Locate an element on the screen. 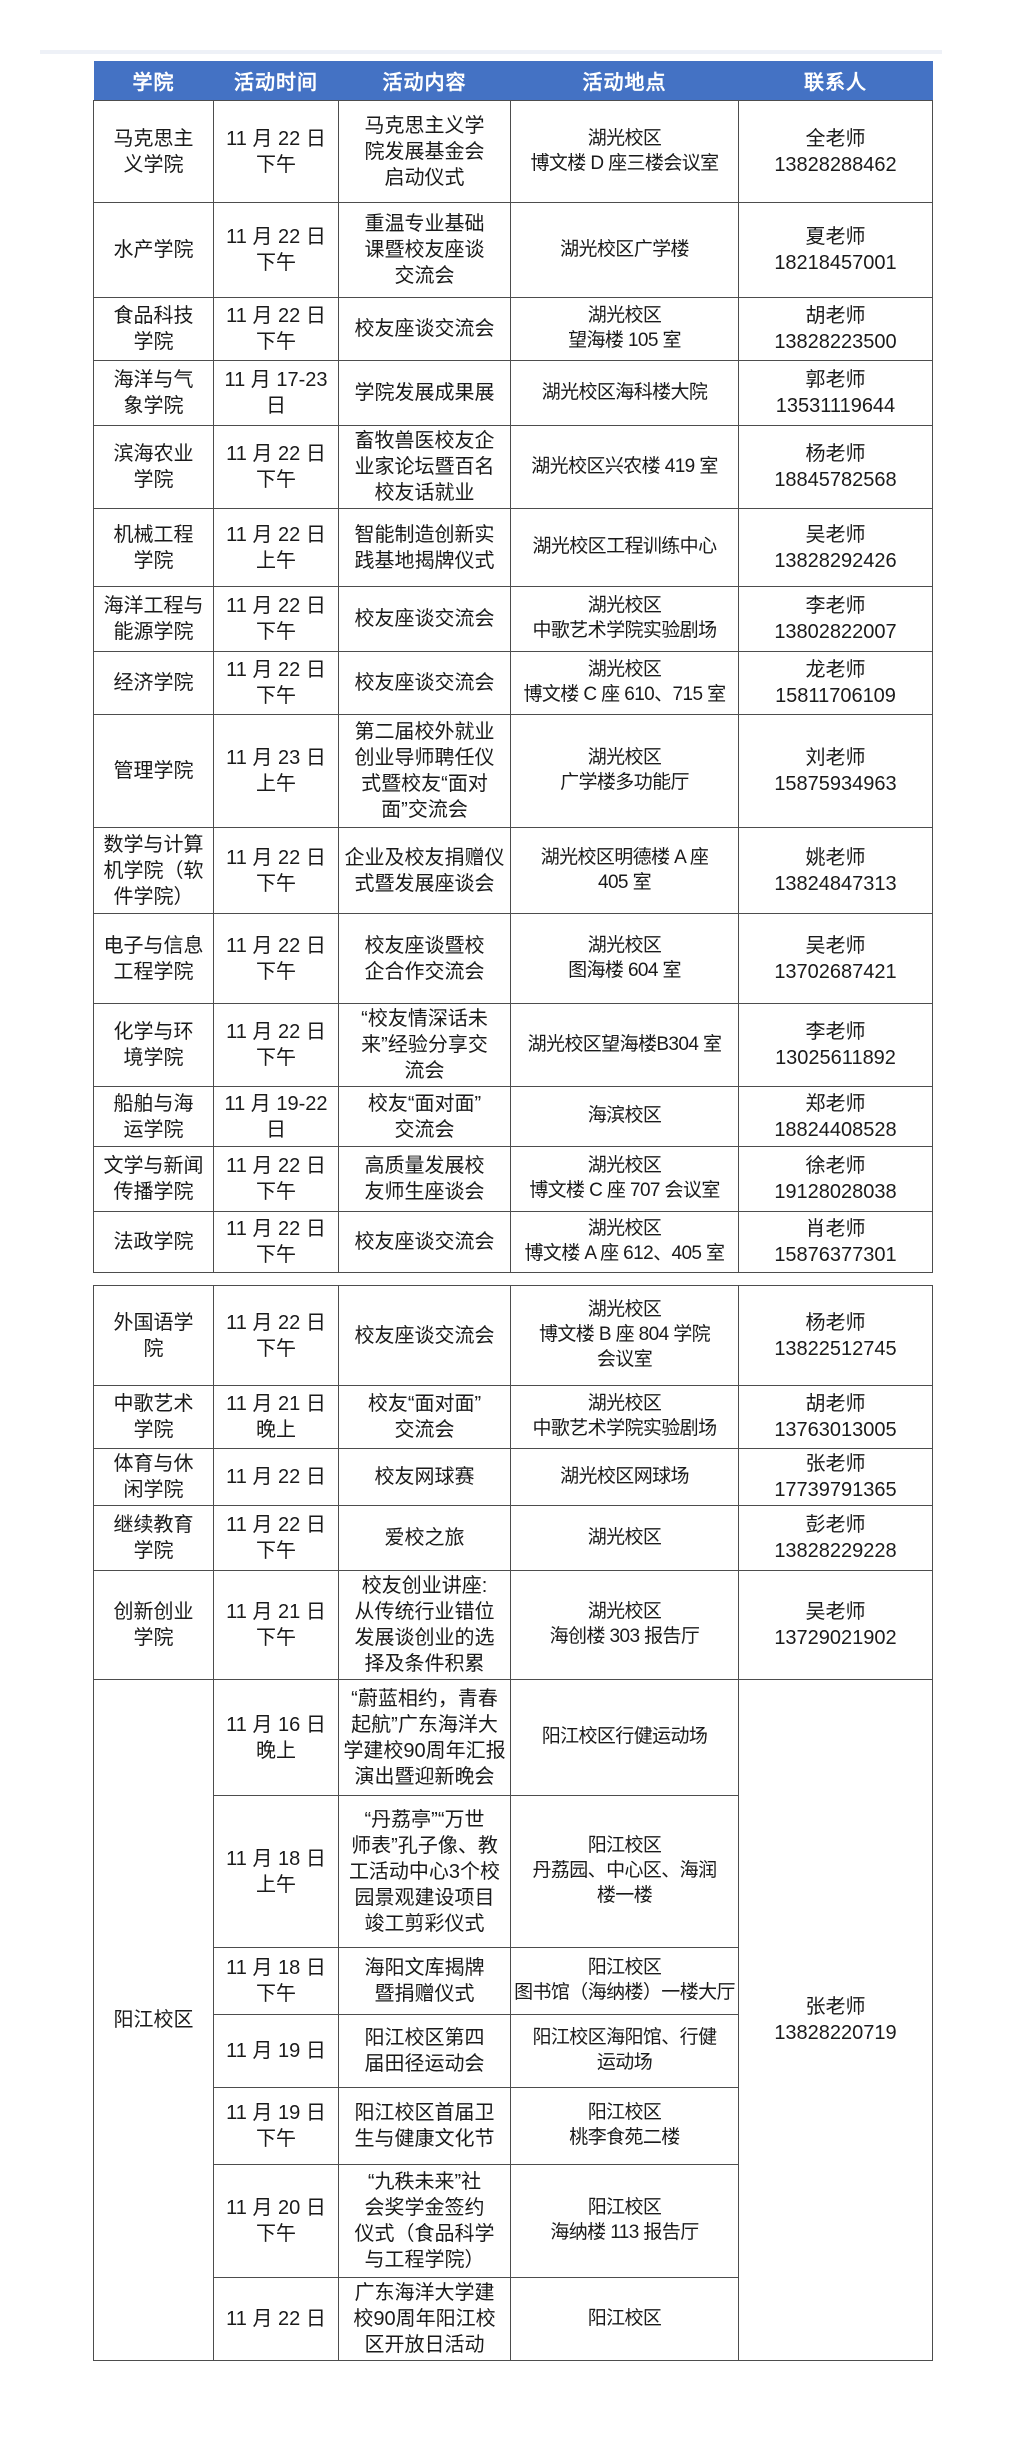  contact-cell: 吴老师 13729021902 is located at coordinates (835, 1625).